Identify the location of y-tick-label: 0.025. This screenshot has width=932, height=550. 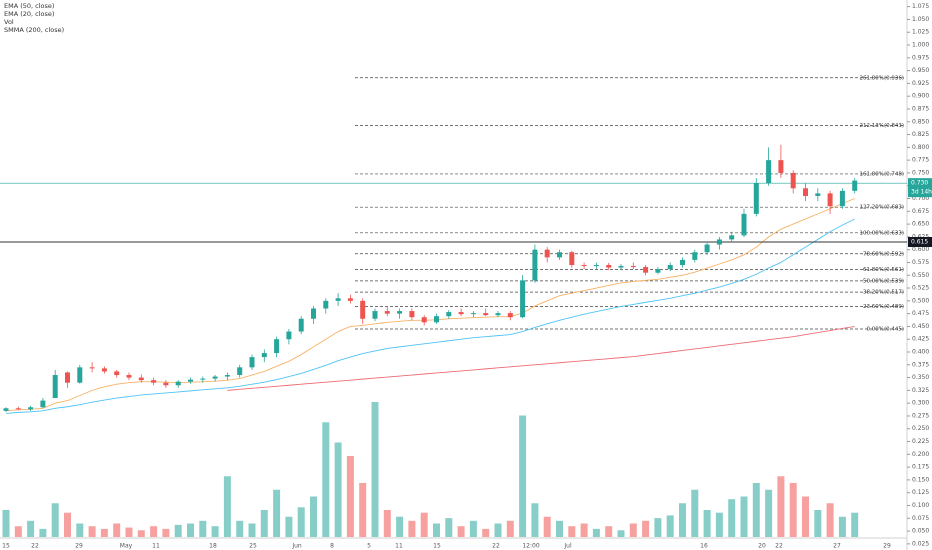
(920, 543).